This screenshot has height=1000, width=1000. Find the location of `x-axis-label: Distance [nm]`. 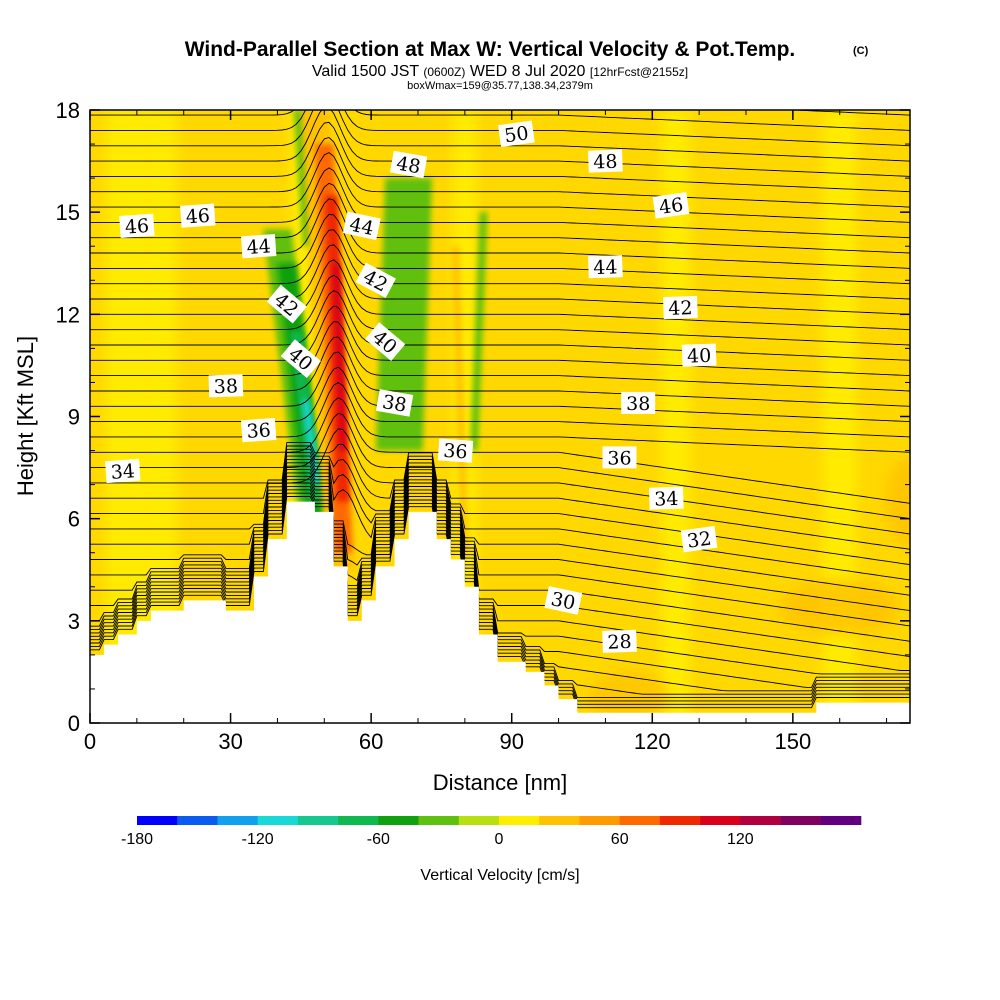

x-axis-label: Distance [nm] is located at coordinates (500, 782).